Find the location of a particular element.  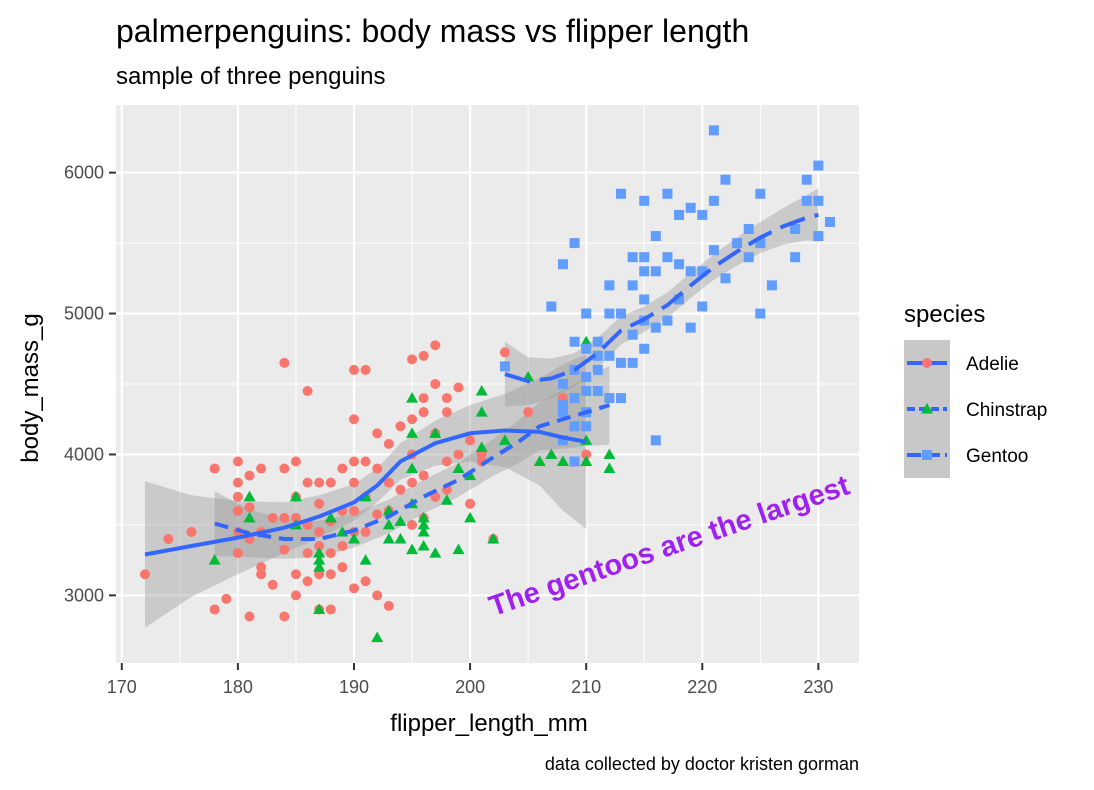

legend-marker-chinstrap is located at coordinates (927, 408).